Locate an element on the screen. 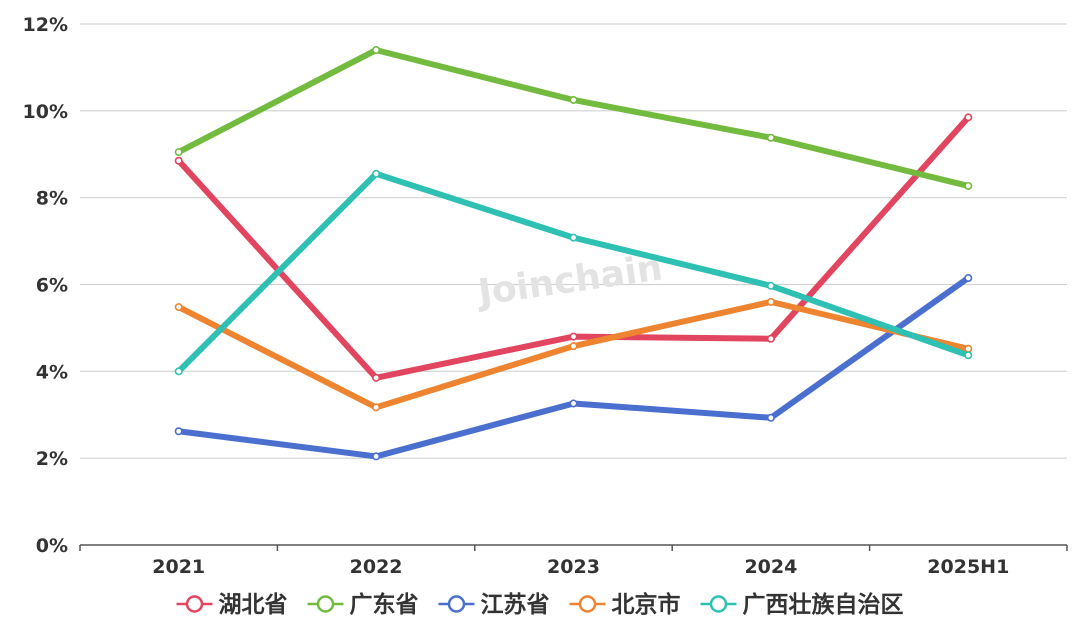 This screenshot has height=630, width=1080. legend-item: 北京市 is located at coordinates (625, 604).